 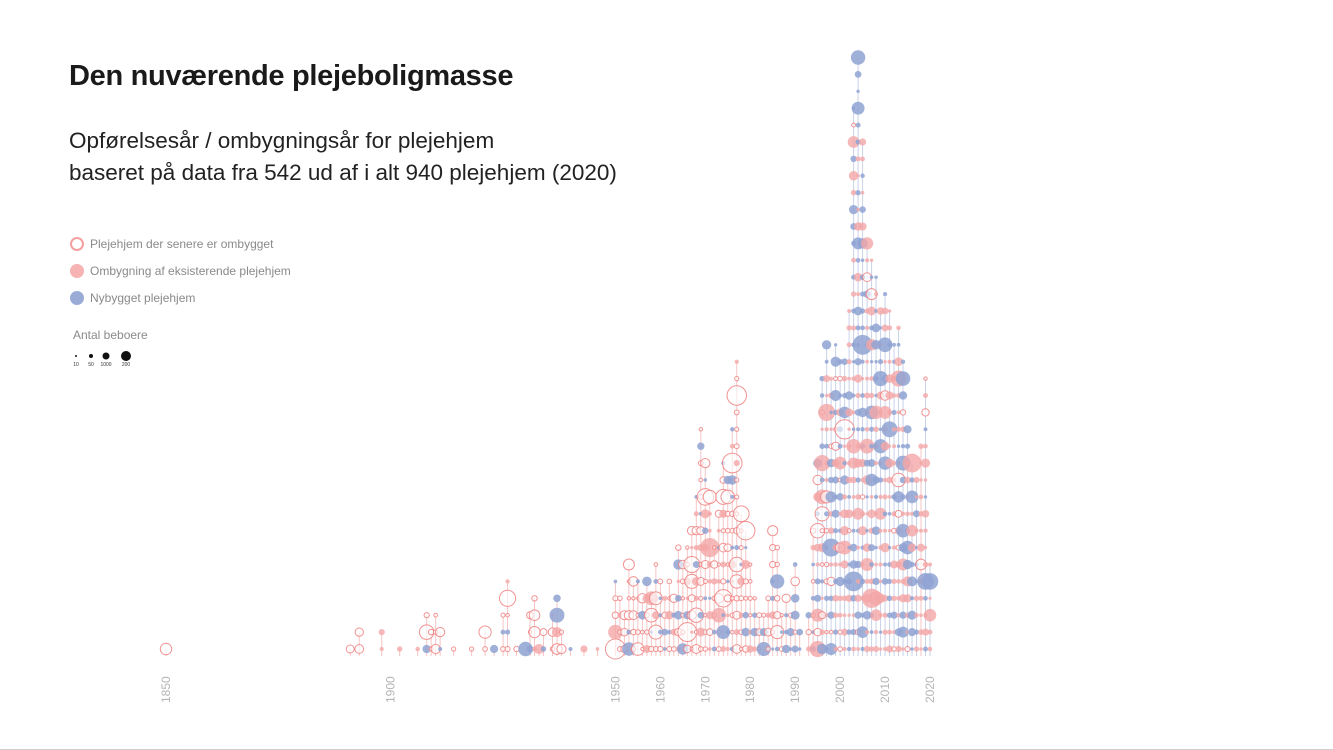 I want to click on hollow-circle-icon, so click(x=77, y=243).